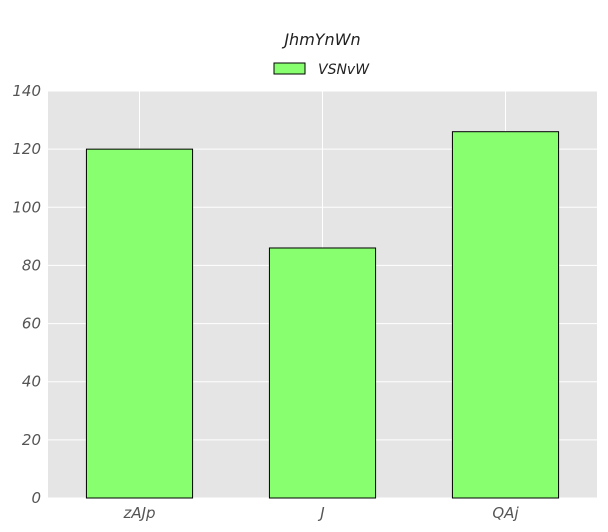  I want to click on y-tick-label: 20, so click(31, 440).